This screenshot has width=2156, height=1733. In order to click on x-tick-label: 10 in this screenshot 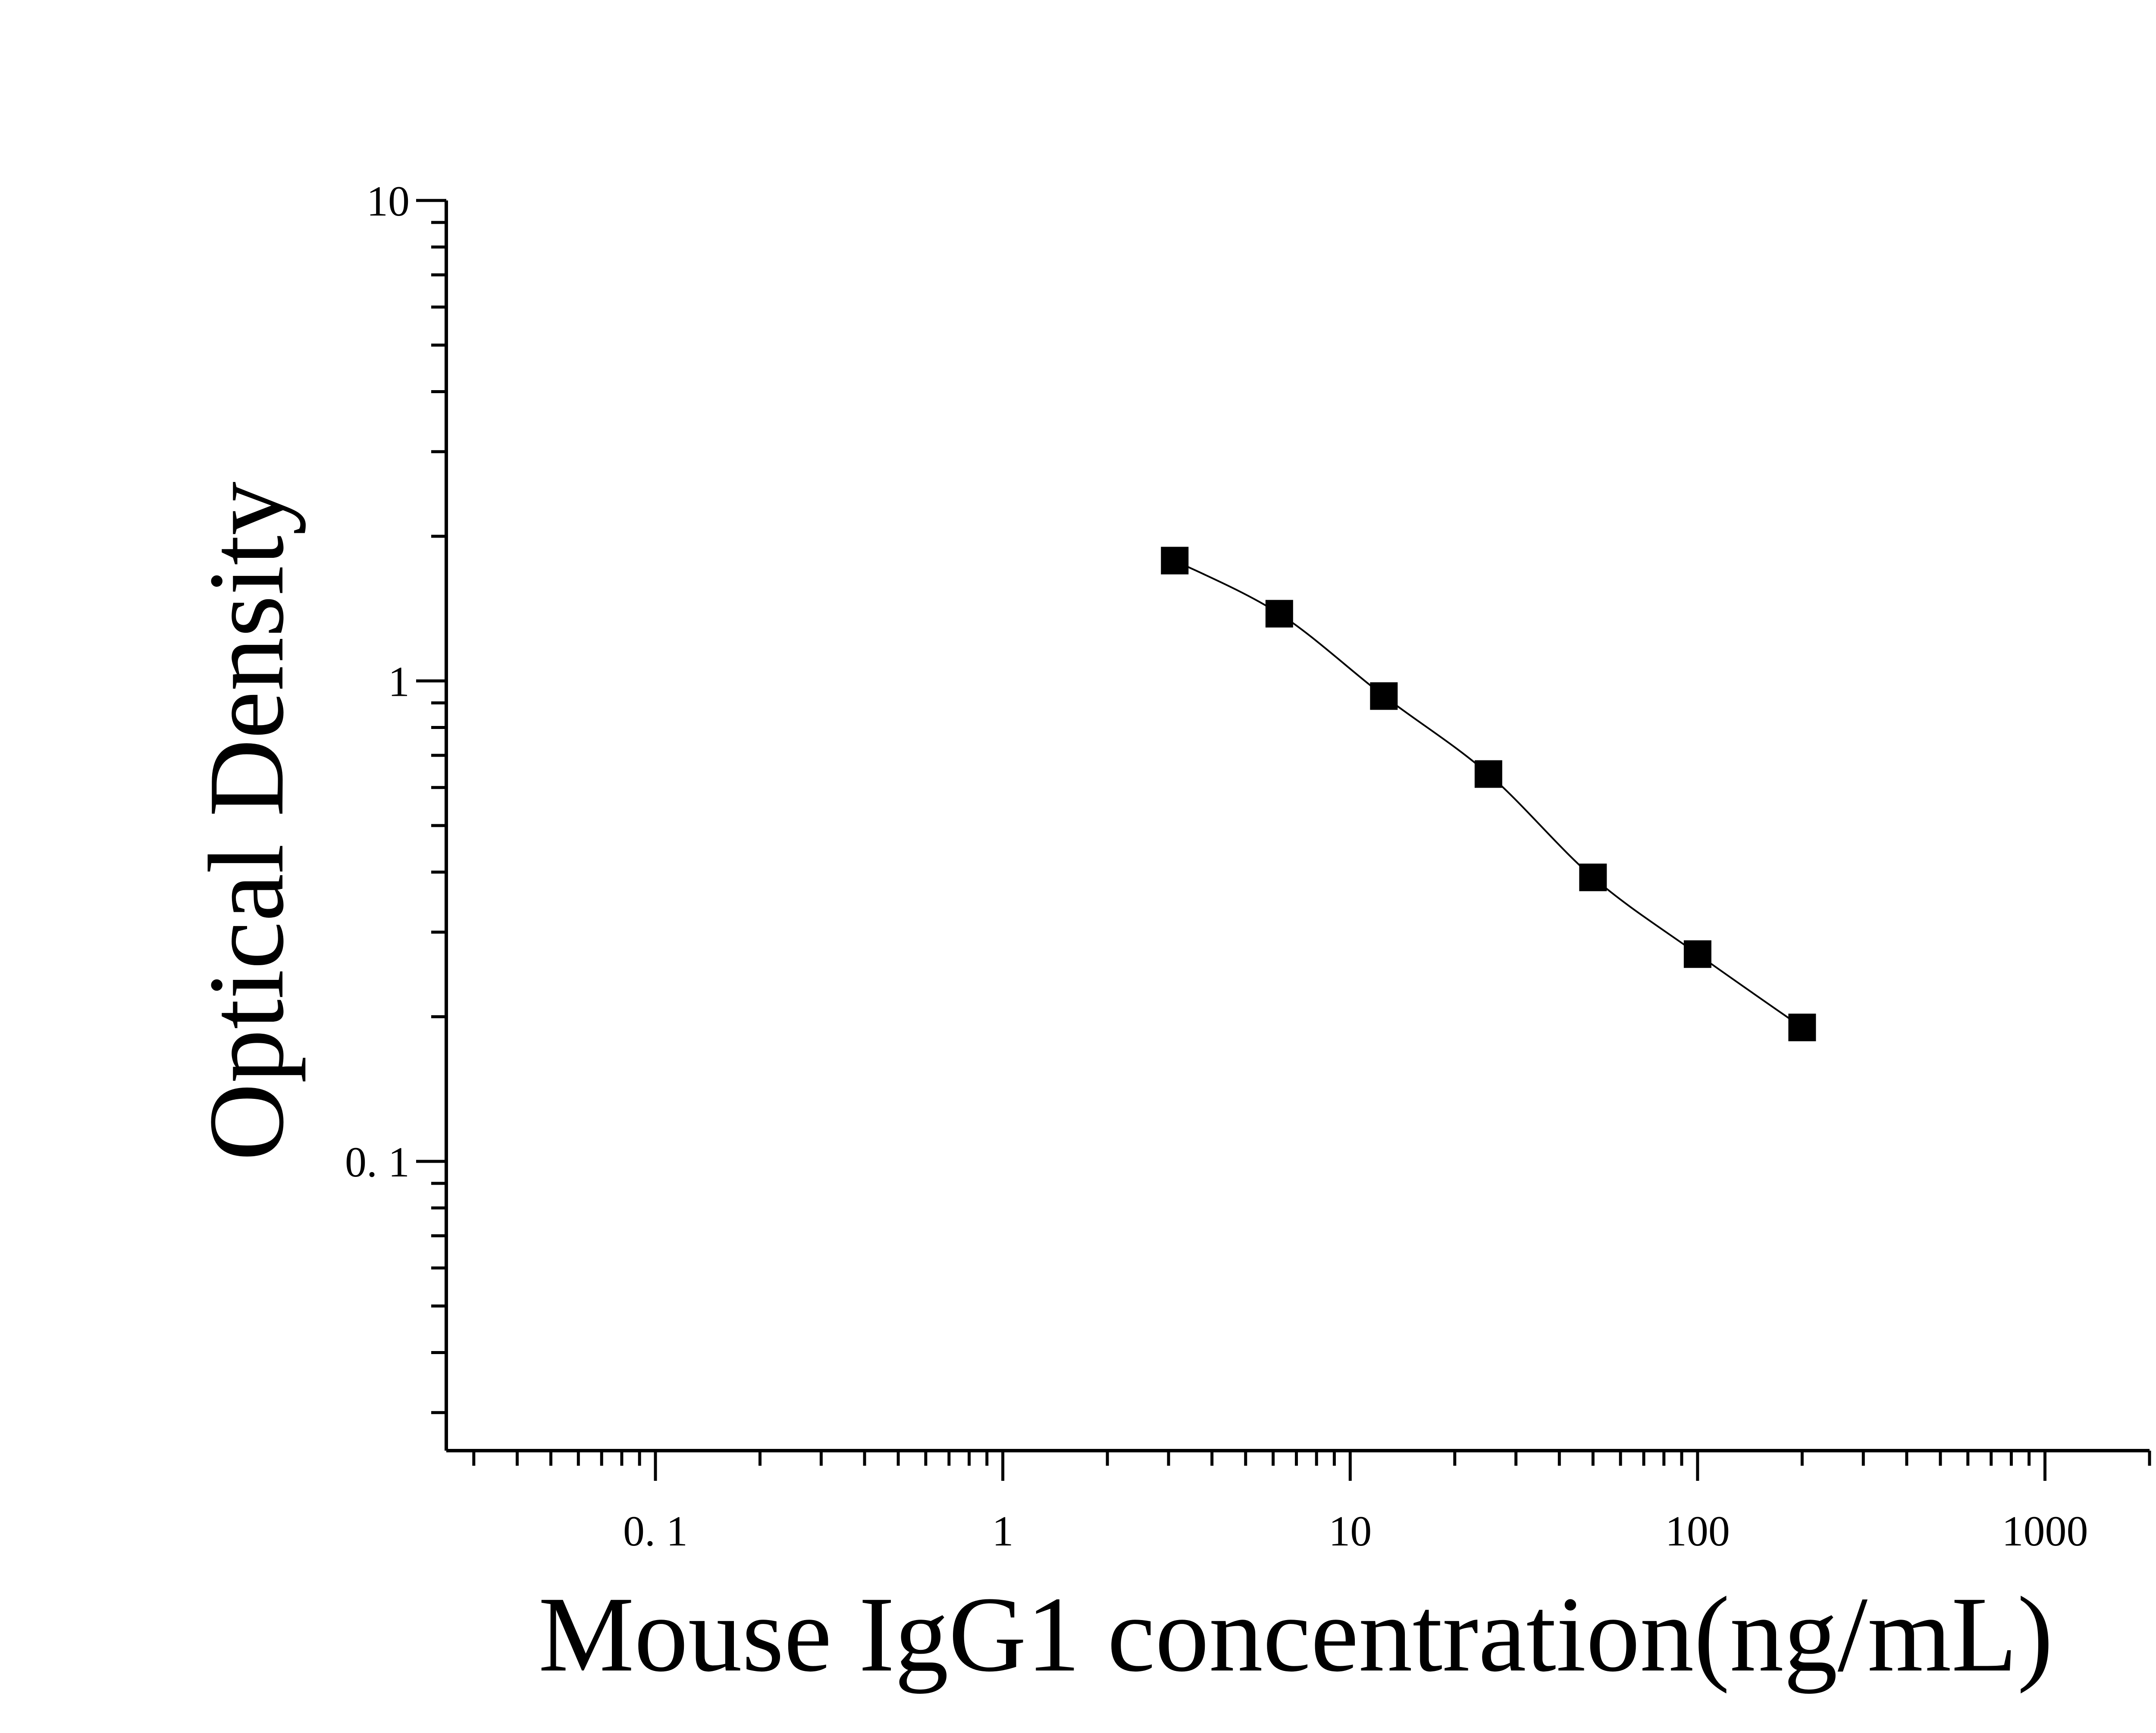, I will do `click(1350, 1531)`.